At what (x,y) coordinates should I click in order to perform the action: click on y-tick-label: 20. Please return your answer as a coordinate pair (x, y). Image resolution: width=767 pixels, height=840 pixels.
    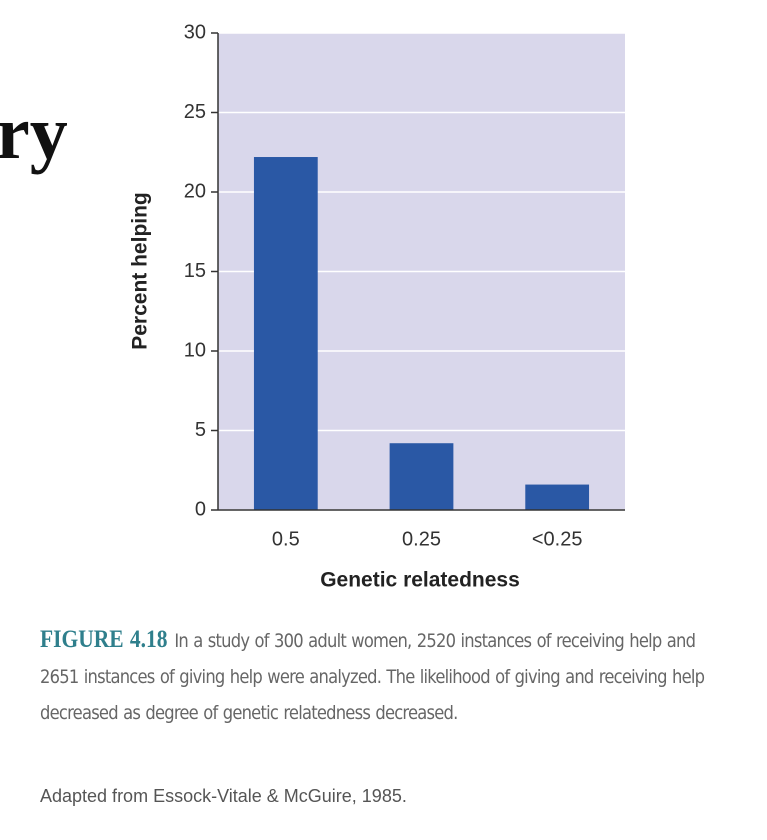
    Looking at the image, I should click on (195, 191).